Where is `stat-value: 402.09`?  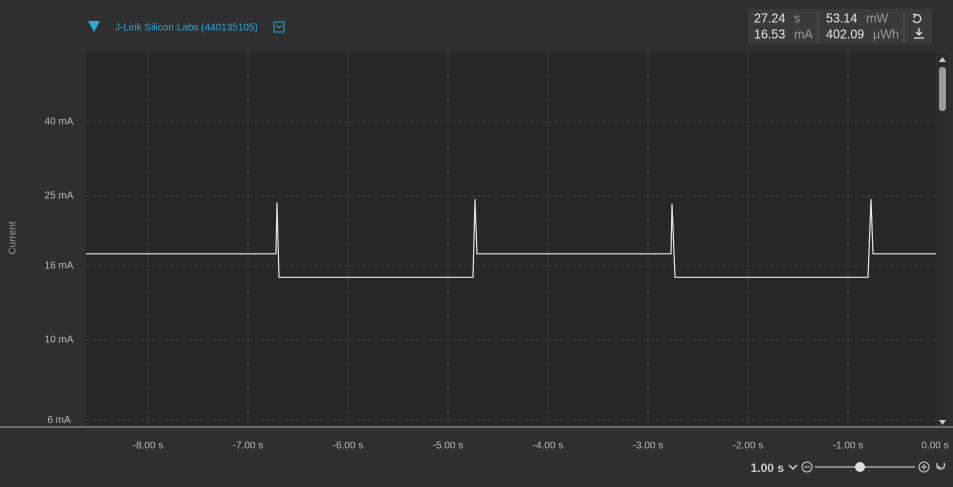 stat-value: 402.09 is located at coordinates (845, 34).